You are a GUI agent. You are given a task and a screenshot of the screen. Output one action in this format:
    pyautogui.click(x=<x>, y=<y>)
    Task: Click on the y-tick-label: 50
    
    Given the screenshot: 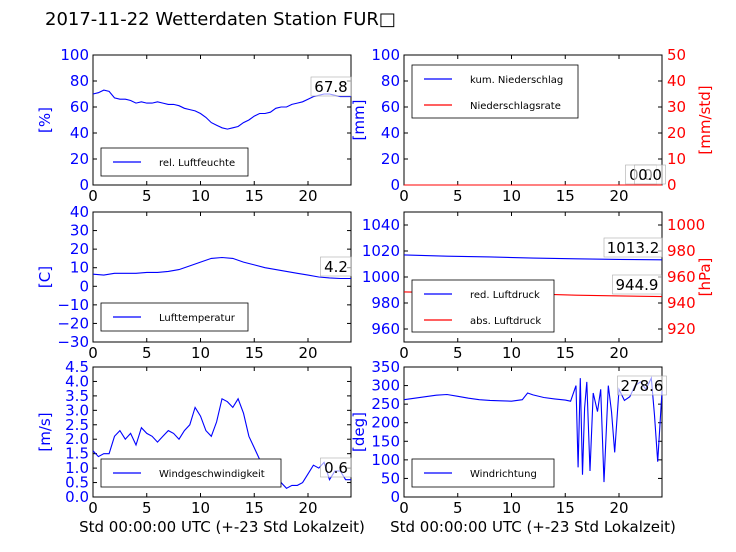 What is the action you would take?
    pyautogui.click(x=390, y=478)
    